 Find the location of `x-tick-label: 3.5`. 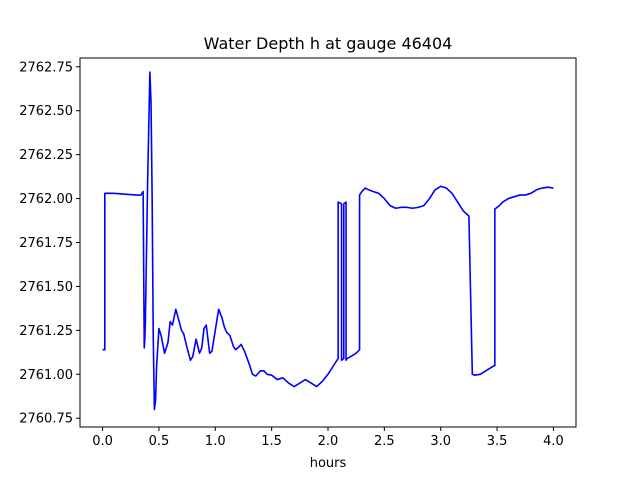

x-tick-label: 3.5 is located at coordinates (497, 441).